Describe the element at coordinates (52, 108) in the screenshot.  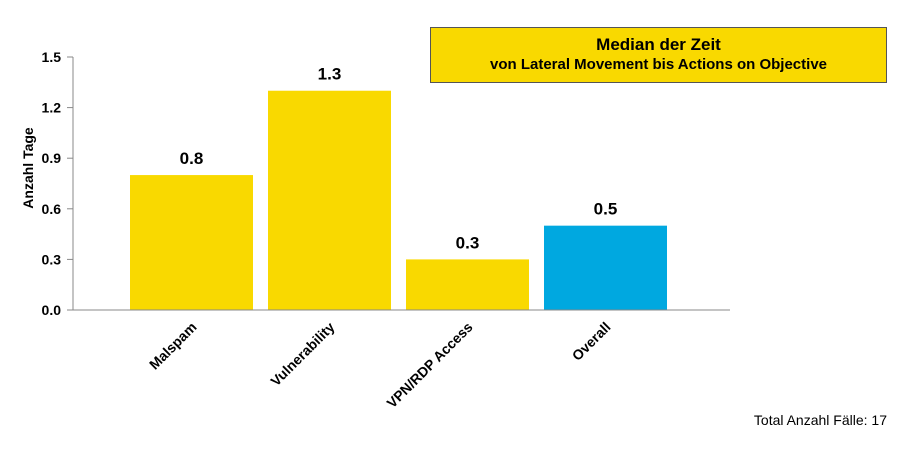
I see `y-tick-label: 1.2` at that location.